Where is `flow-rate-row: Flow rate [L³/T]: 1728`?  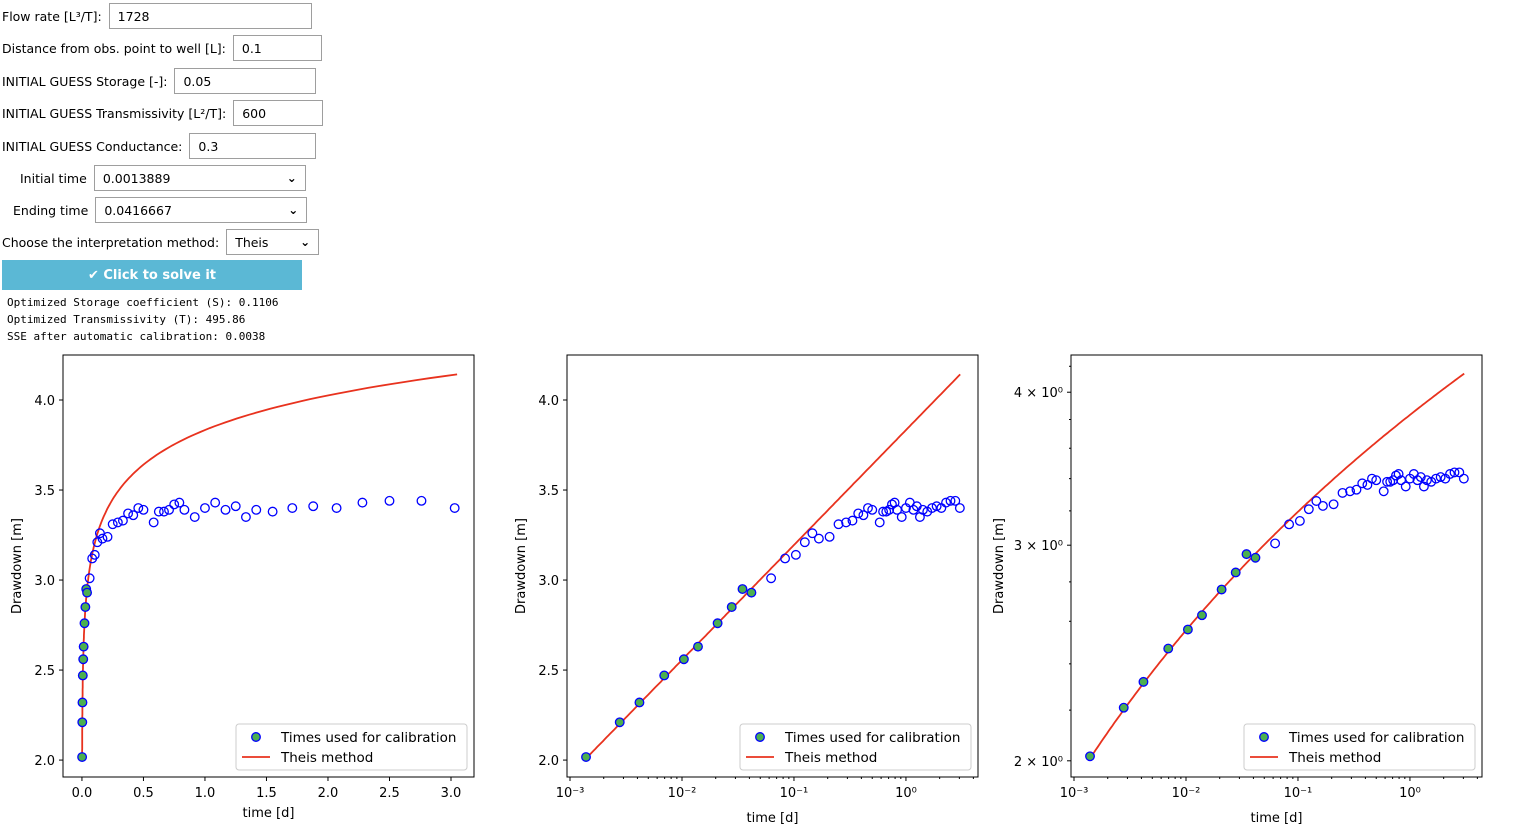 flow-rate-row: Flow rate [L³/T]: 1728 is located at coordinates (157, 16).